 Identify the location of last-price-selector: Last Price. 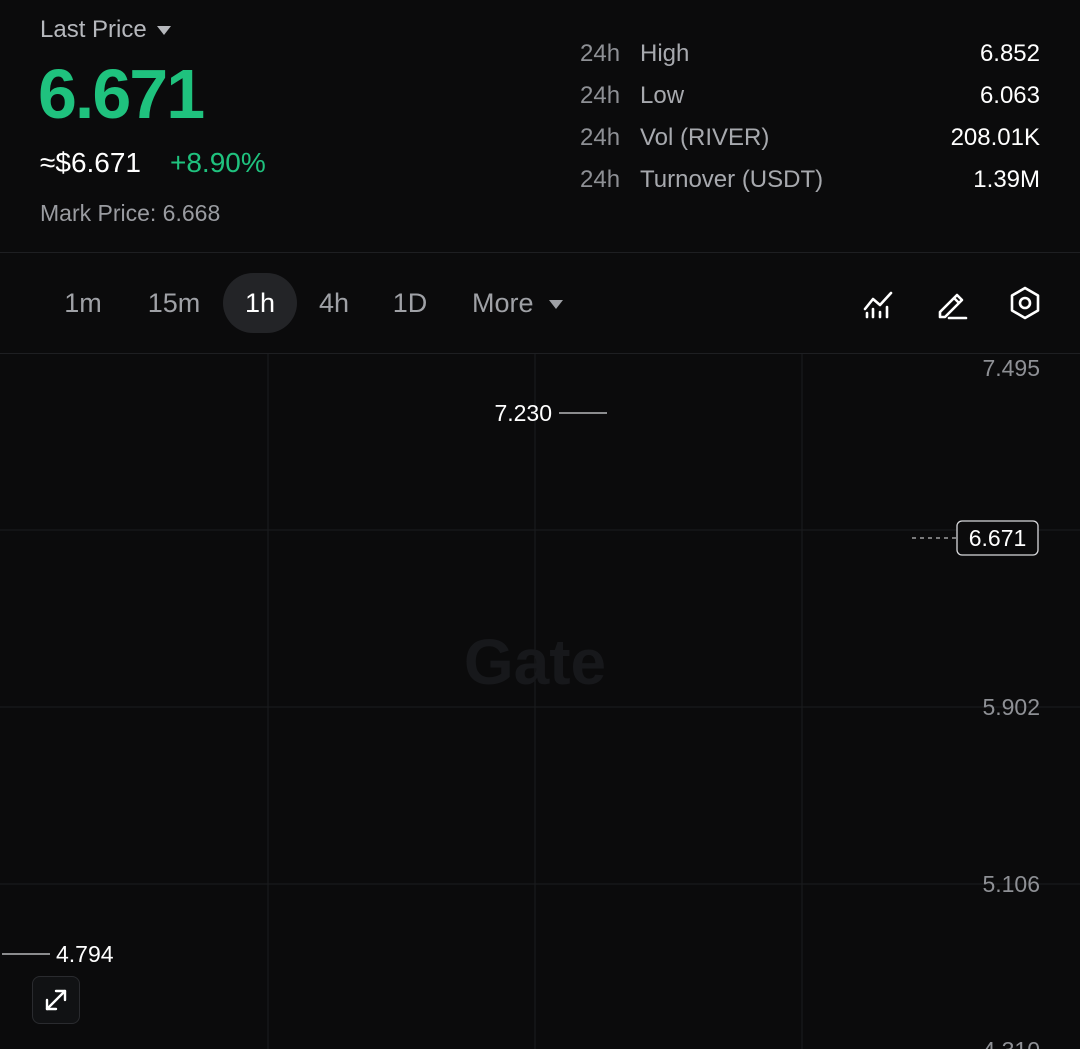
(105, 30).